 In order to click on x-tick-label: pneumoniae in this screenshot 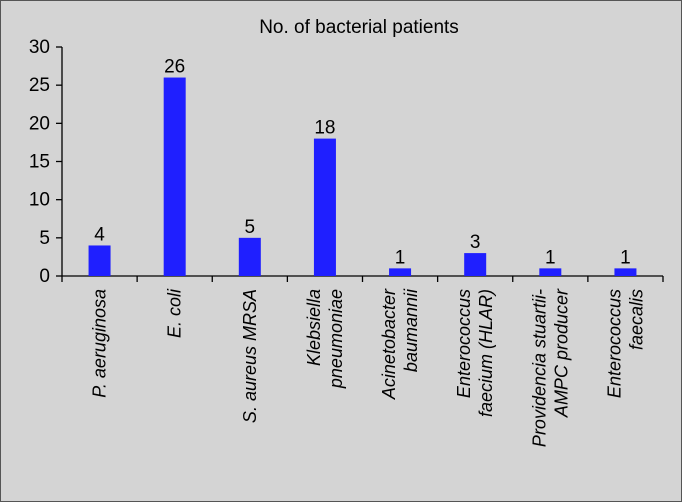, I will do `click(336, 339)`.